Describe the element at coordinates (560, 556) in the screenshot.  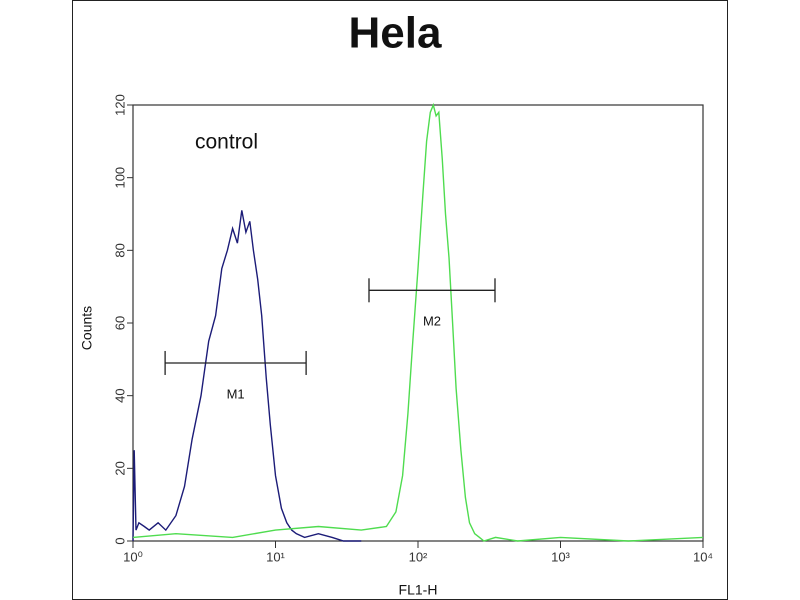
I see `x-tick-label: 10³` at that location.